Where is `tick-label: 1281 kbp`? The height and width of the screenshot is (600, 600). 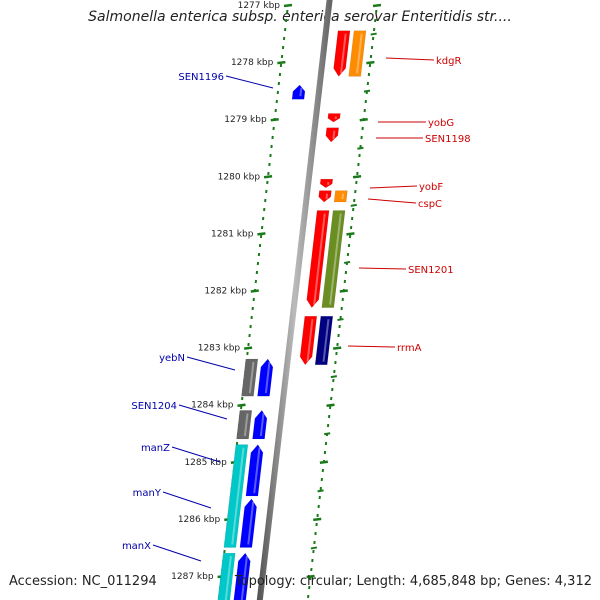 tick-label: 1281 kbp is located at coordinates (232, 234).